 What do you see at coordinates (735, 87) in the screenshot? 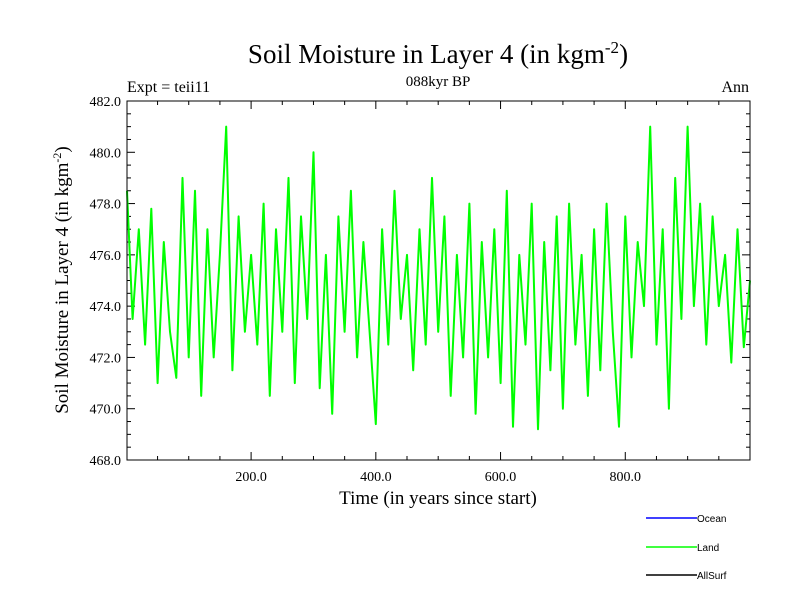
I see `season-label: Ann` at bounding box center [735, 87].